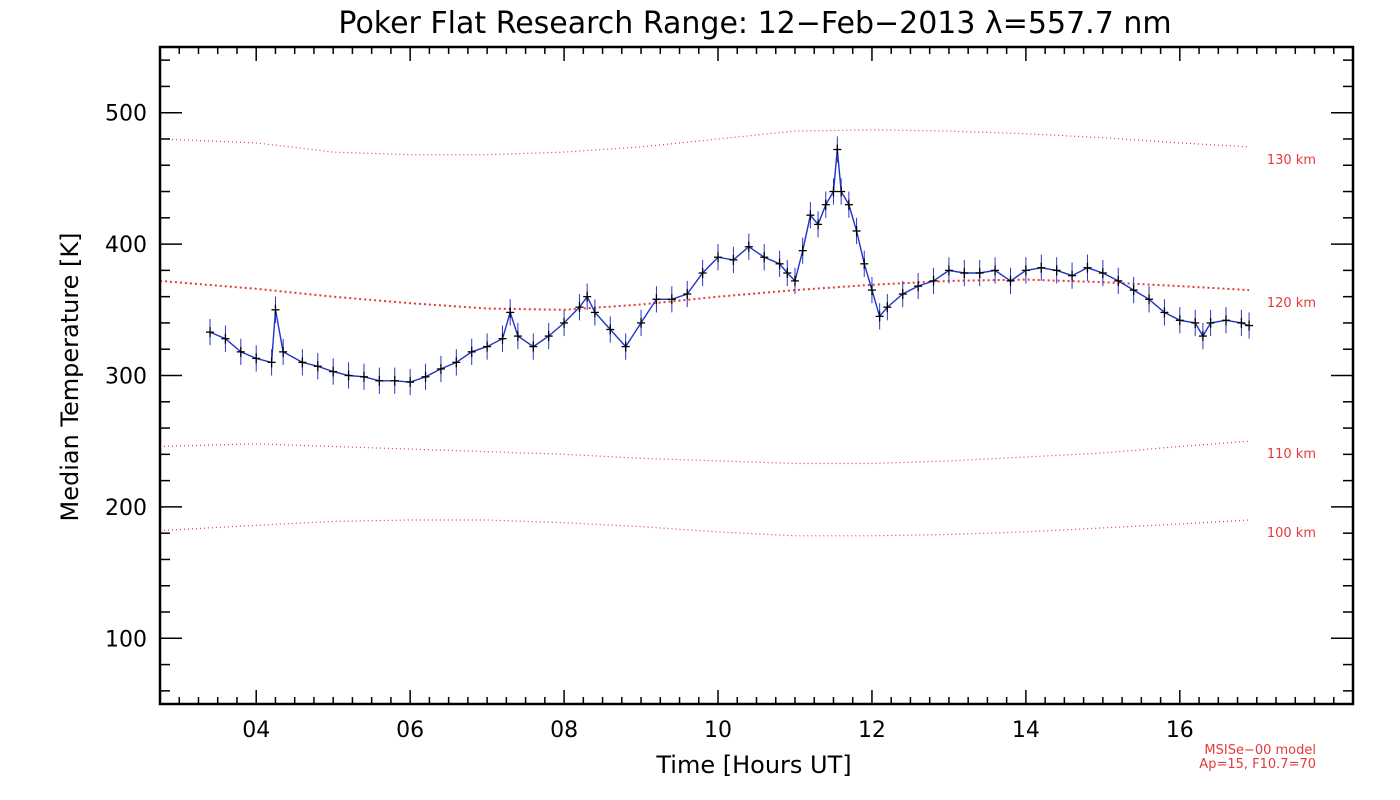 The width and height of the screenshot is (1400, 800). I want to click on model-curve-110-km, so click(704, 452).